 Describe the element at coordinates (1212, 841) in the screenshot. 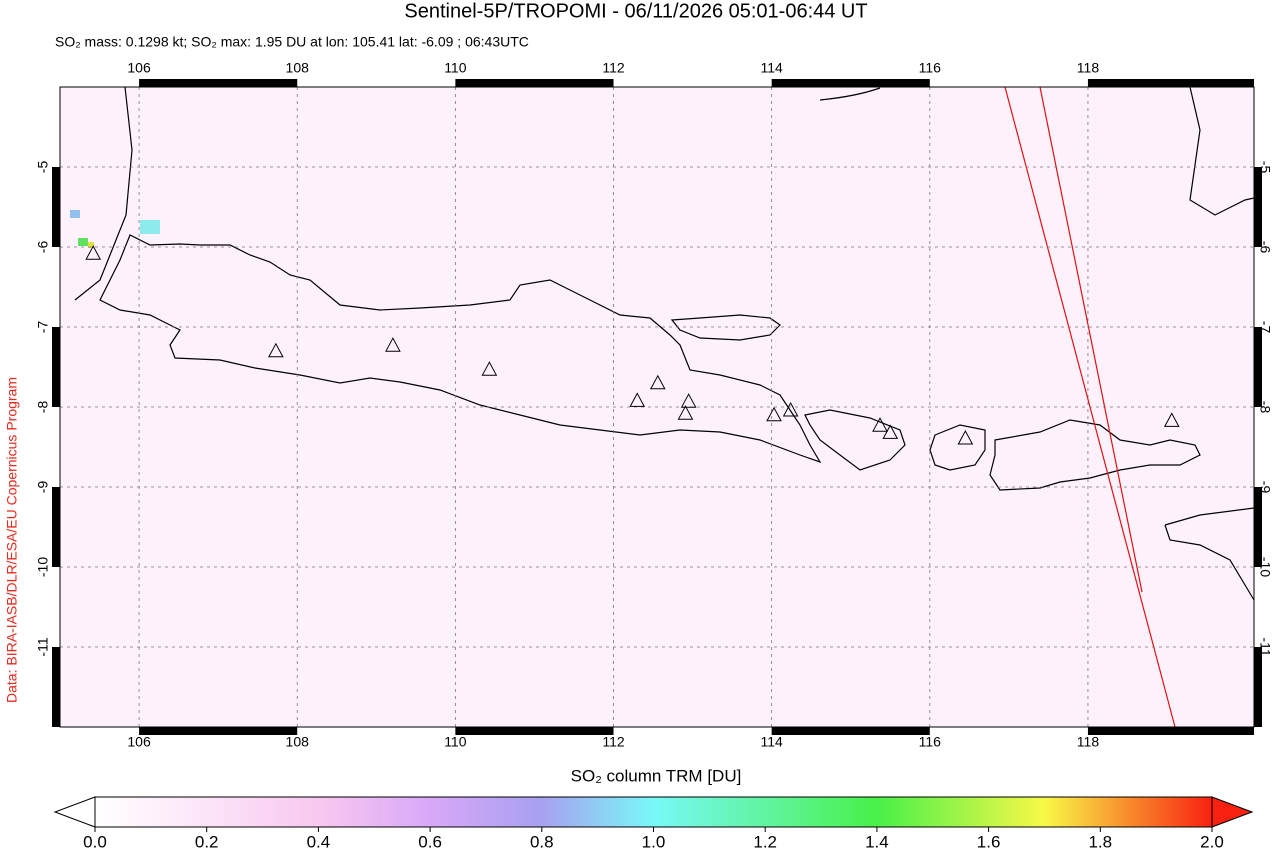

I see `colorbar-tick-label: 2.0` at that location.